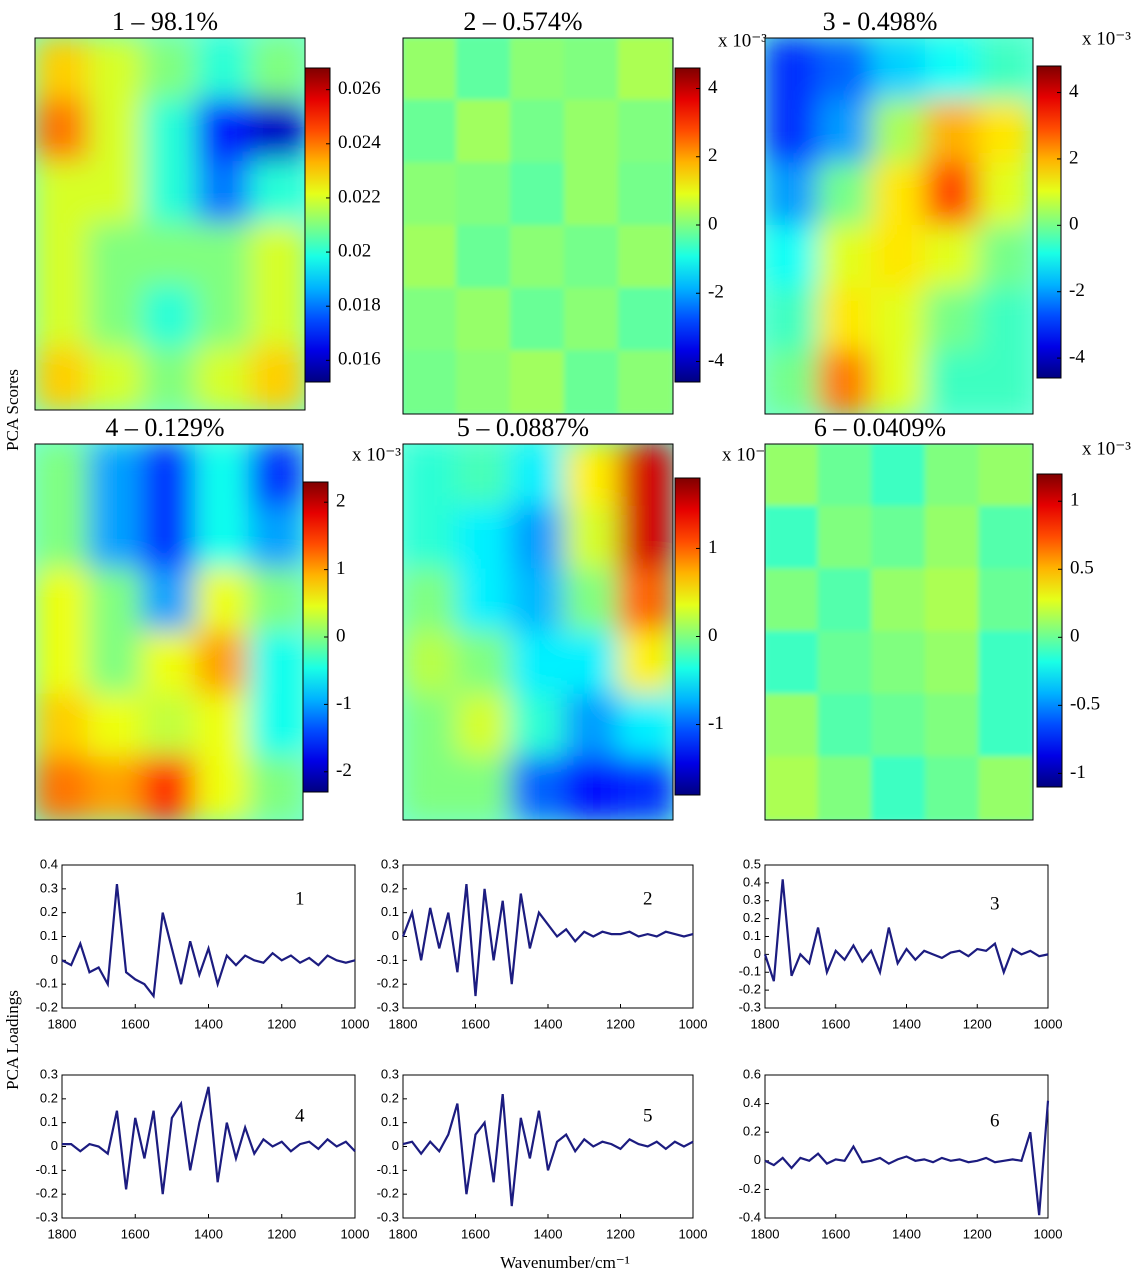 Image resolution: width=1131 pixels, height=1279 pixels. What do you see at coordinates (752, 917) in the screenshot?
I see `y-tick-label: 0.2` at bounding box center [752, 917].